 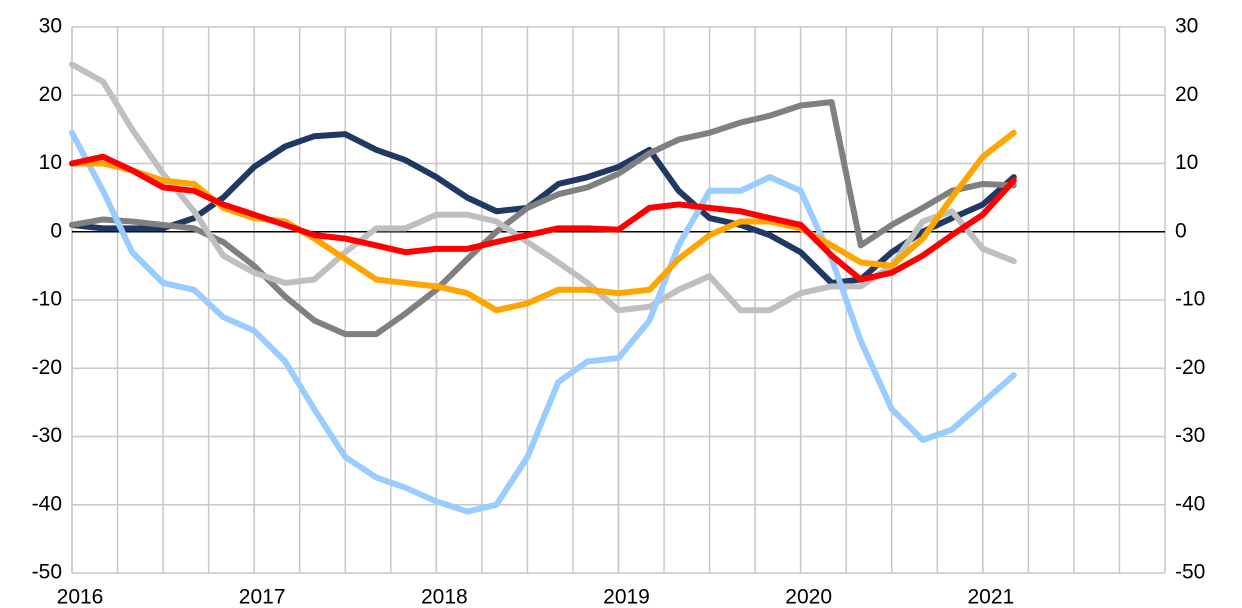 What do you see at coordinates (80, 597) in the screenshot?
I see `x-tick-label: 2016` at bounding box center [80, 597].